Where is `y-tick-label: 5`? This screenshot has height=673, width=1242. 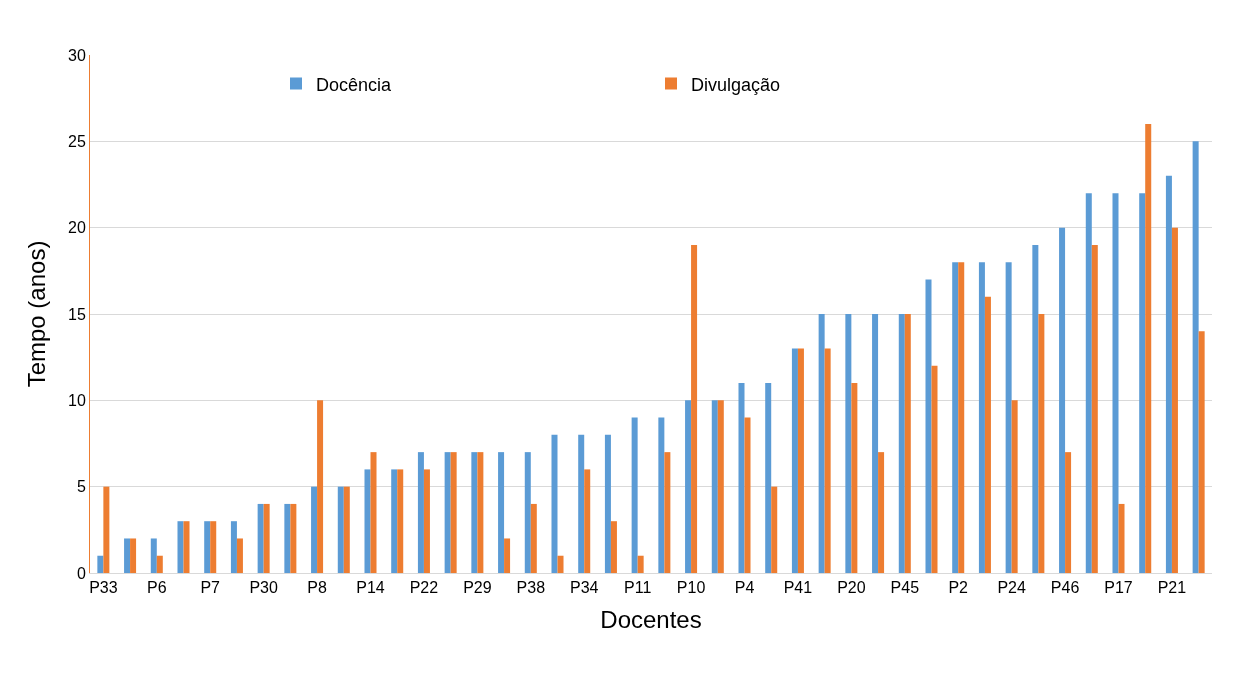 y-tick-label: 5 is located at coordinates (81, 487).